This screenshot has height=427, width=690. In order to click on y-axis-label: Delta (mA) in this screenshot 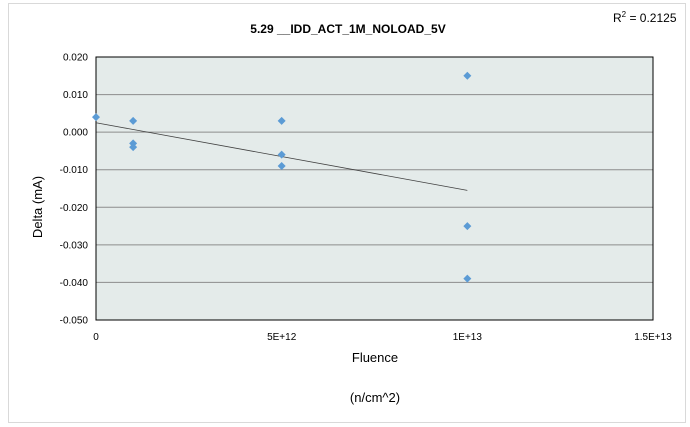, I will do `click(37, 207)`.